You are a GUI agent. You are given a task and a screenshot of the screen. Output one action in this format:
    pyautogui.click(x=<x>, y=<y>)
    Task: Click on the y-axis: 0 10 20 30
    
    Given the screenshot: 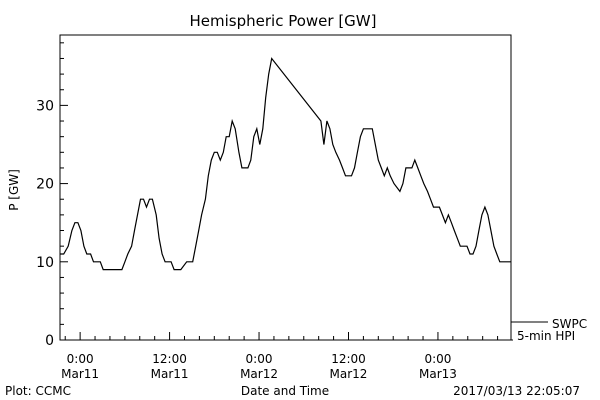 What is the action you would take?
    pyautogui.click(x=52, y=195)
    